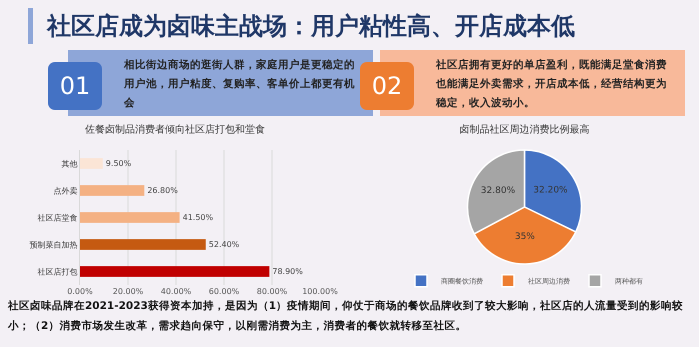 The width and height of the screenshot is (699, 347). What do you see at coordinates (80, 291) in the screenshot?
I see `x-tick-label: 0.00%` at bounding box center [80, 291].